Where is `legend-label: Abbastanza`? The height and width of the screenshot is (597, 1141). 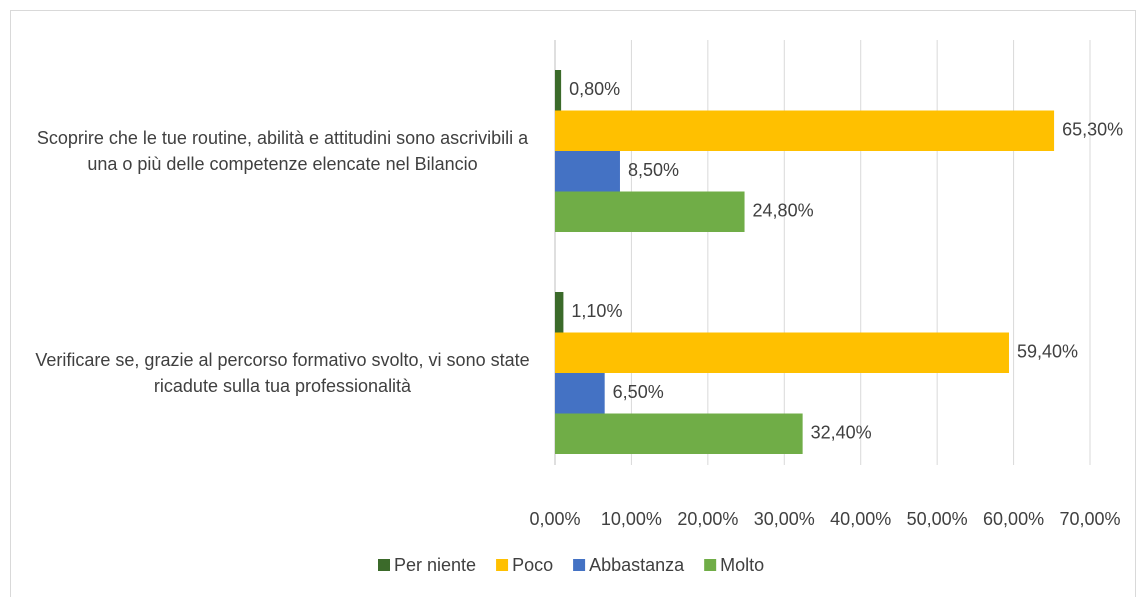 legend-label: Abbastanza is located at coordinates (637, 565).